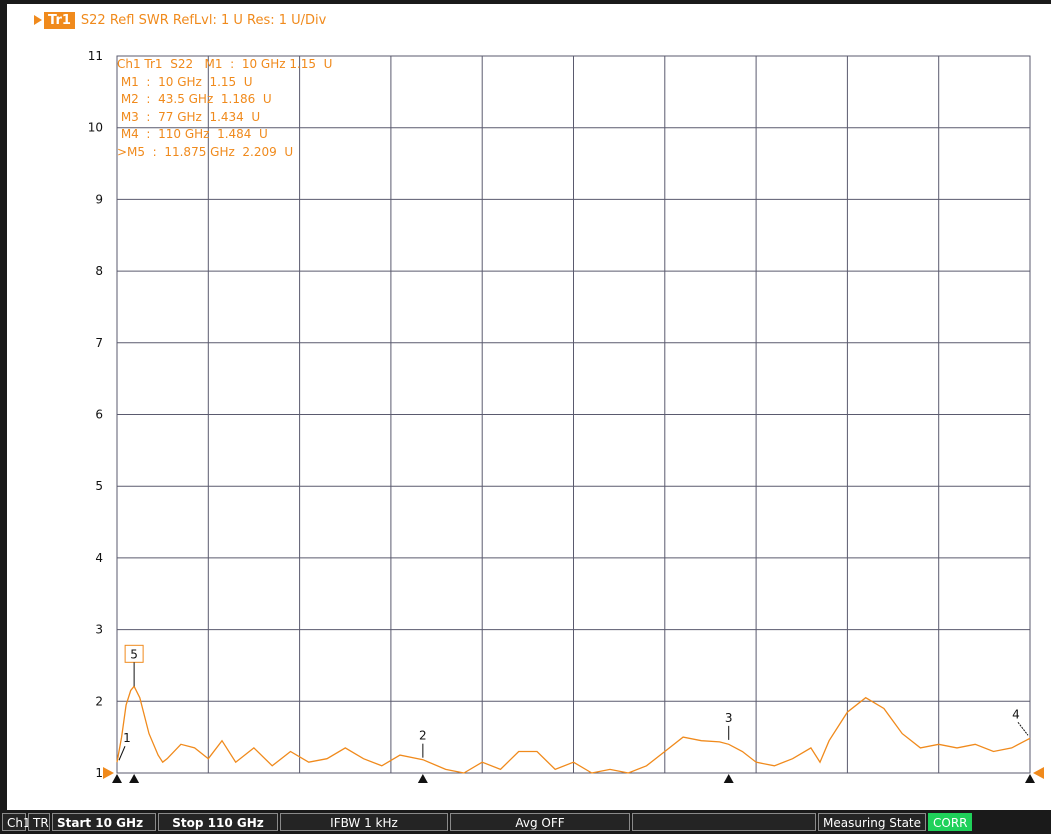  Describe the element at coordinates (192, 134) in the screenshot. I see `marker-line-m4: M4 : 110 GHz 1.484 U` at that location.